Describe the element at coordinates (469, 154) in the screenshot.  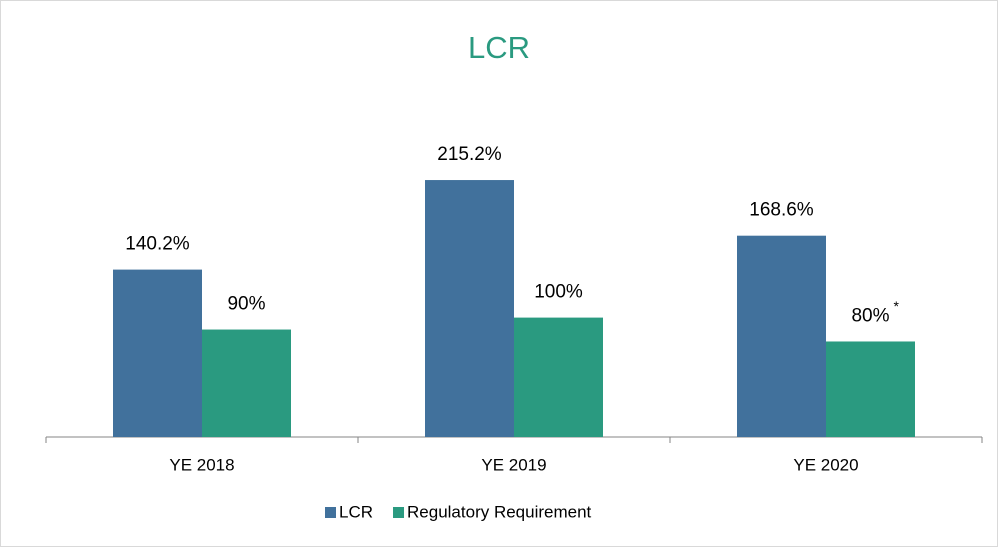
I see `data-label: 215.2%` at that location.